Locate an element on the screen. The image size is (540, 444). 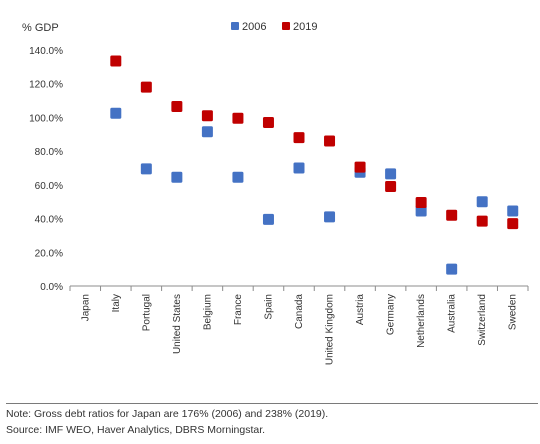
legend-swatch-2006 is located at coordinates (235, 26).